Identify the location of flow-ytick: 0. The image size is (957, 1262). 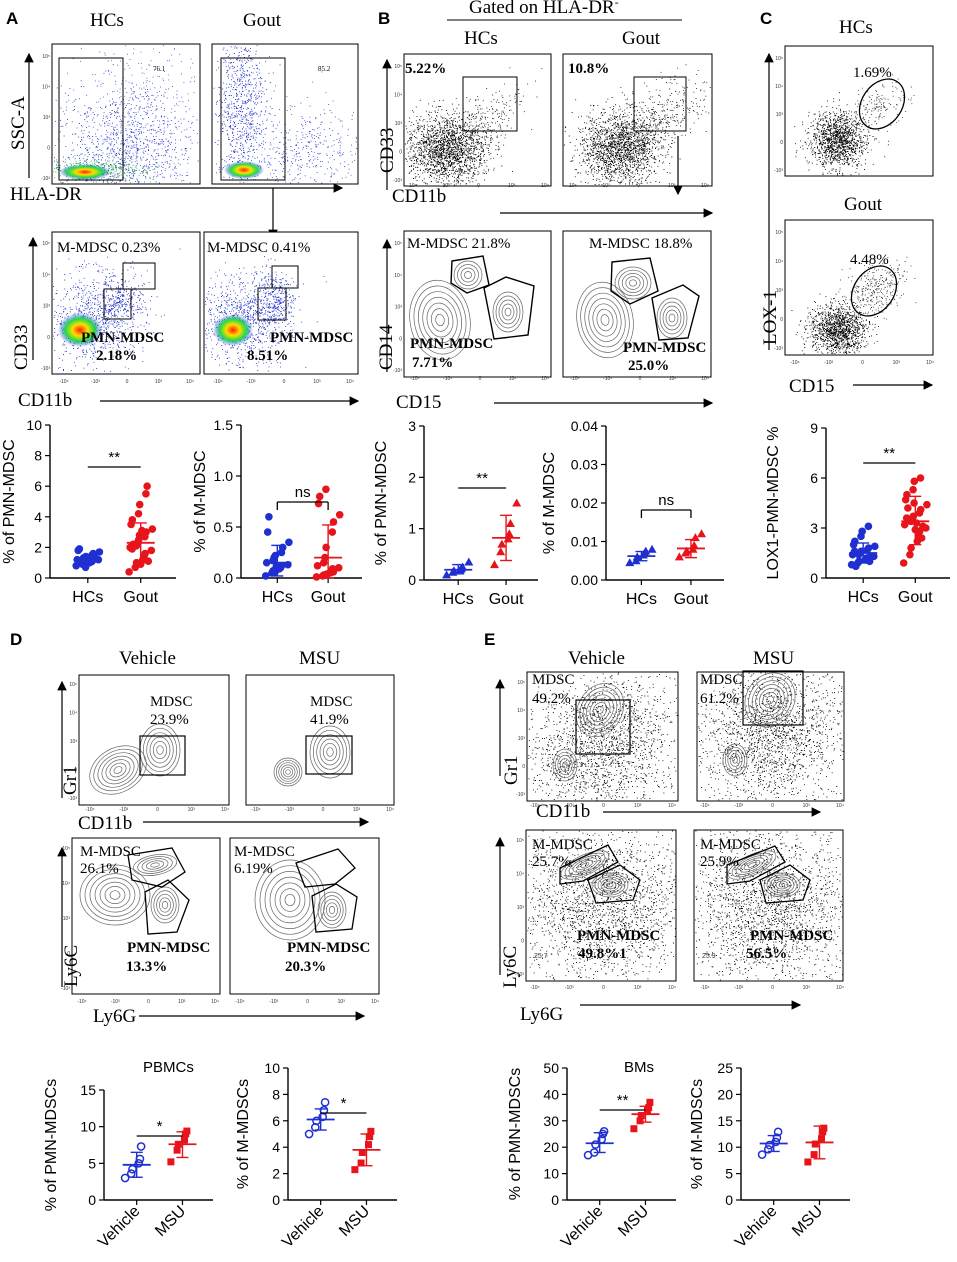
(400, 153).